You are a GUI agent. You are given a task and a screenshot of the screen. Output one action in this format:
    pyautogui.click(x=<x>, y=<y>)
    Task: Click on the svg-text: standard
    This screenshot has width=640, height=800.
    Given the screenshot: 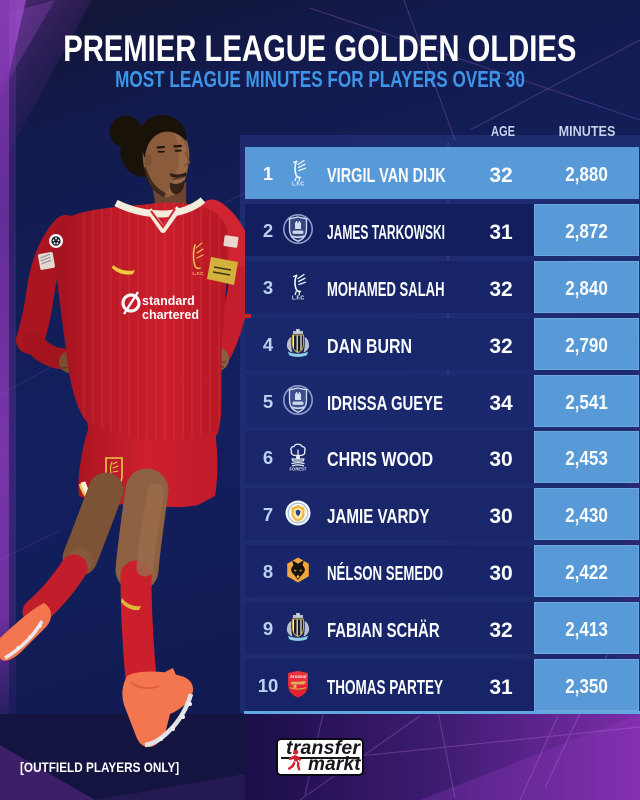 What is the action you would take?
    pyautogui.click(x=168, y=301)
    